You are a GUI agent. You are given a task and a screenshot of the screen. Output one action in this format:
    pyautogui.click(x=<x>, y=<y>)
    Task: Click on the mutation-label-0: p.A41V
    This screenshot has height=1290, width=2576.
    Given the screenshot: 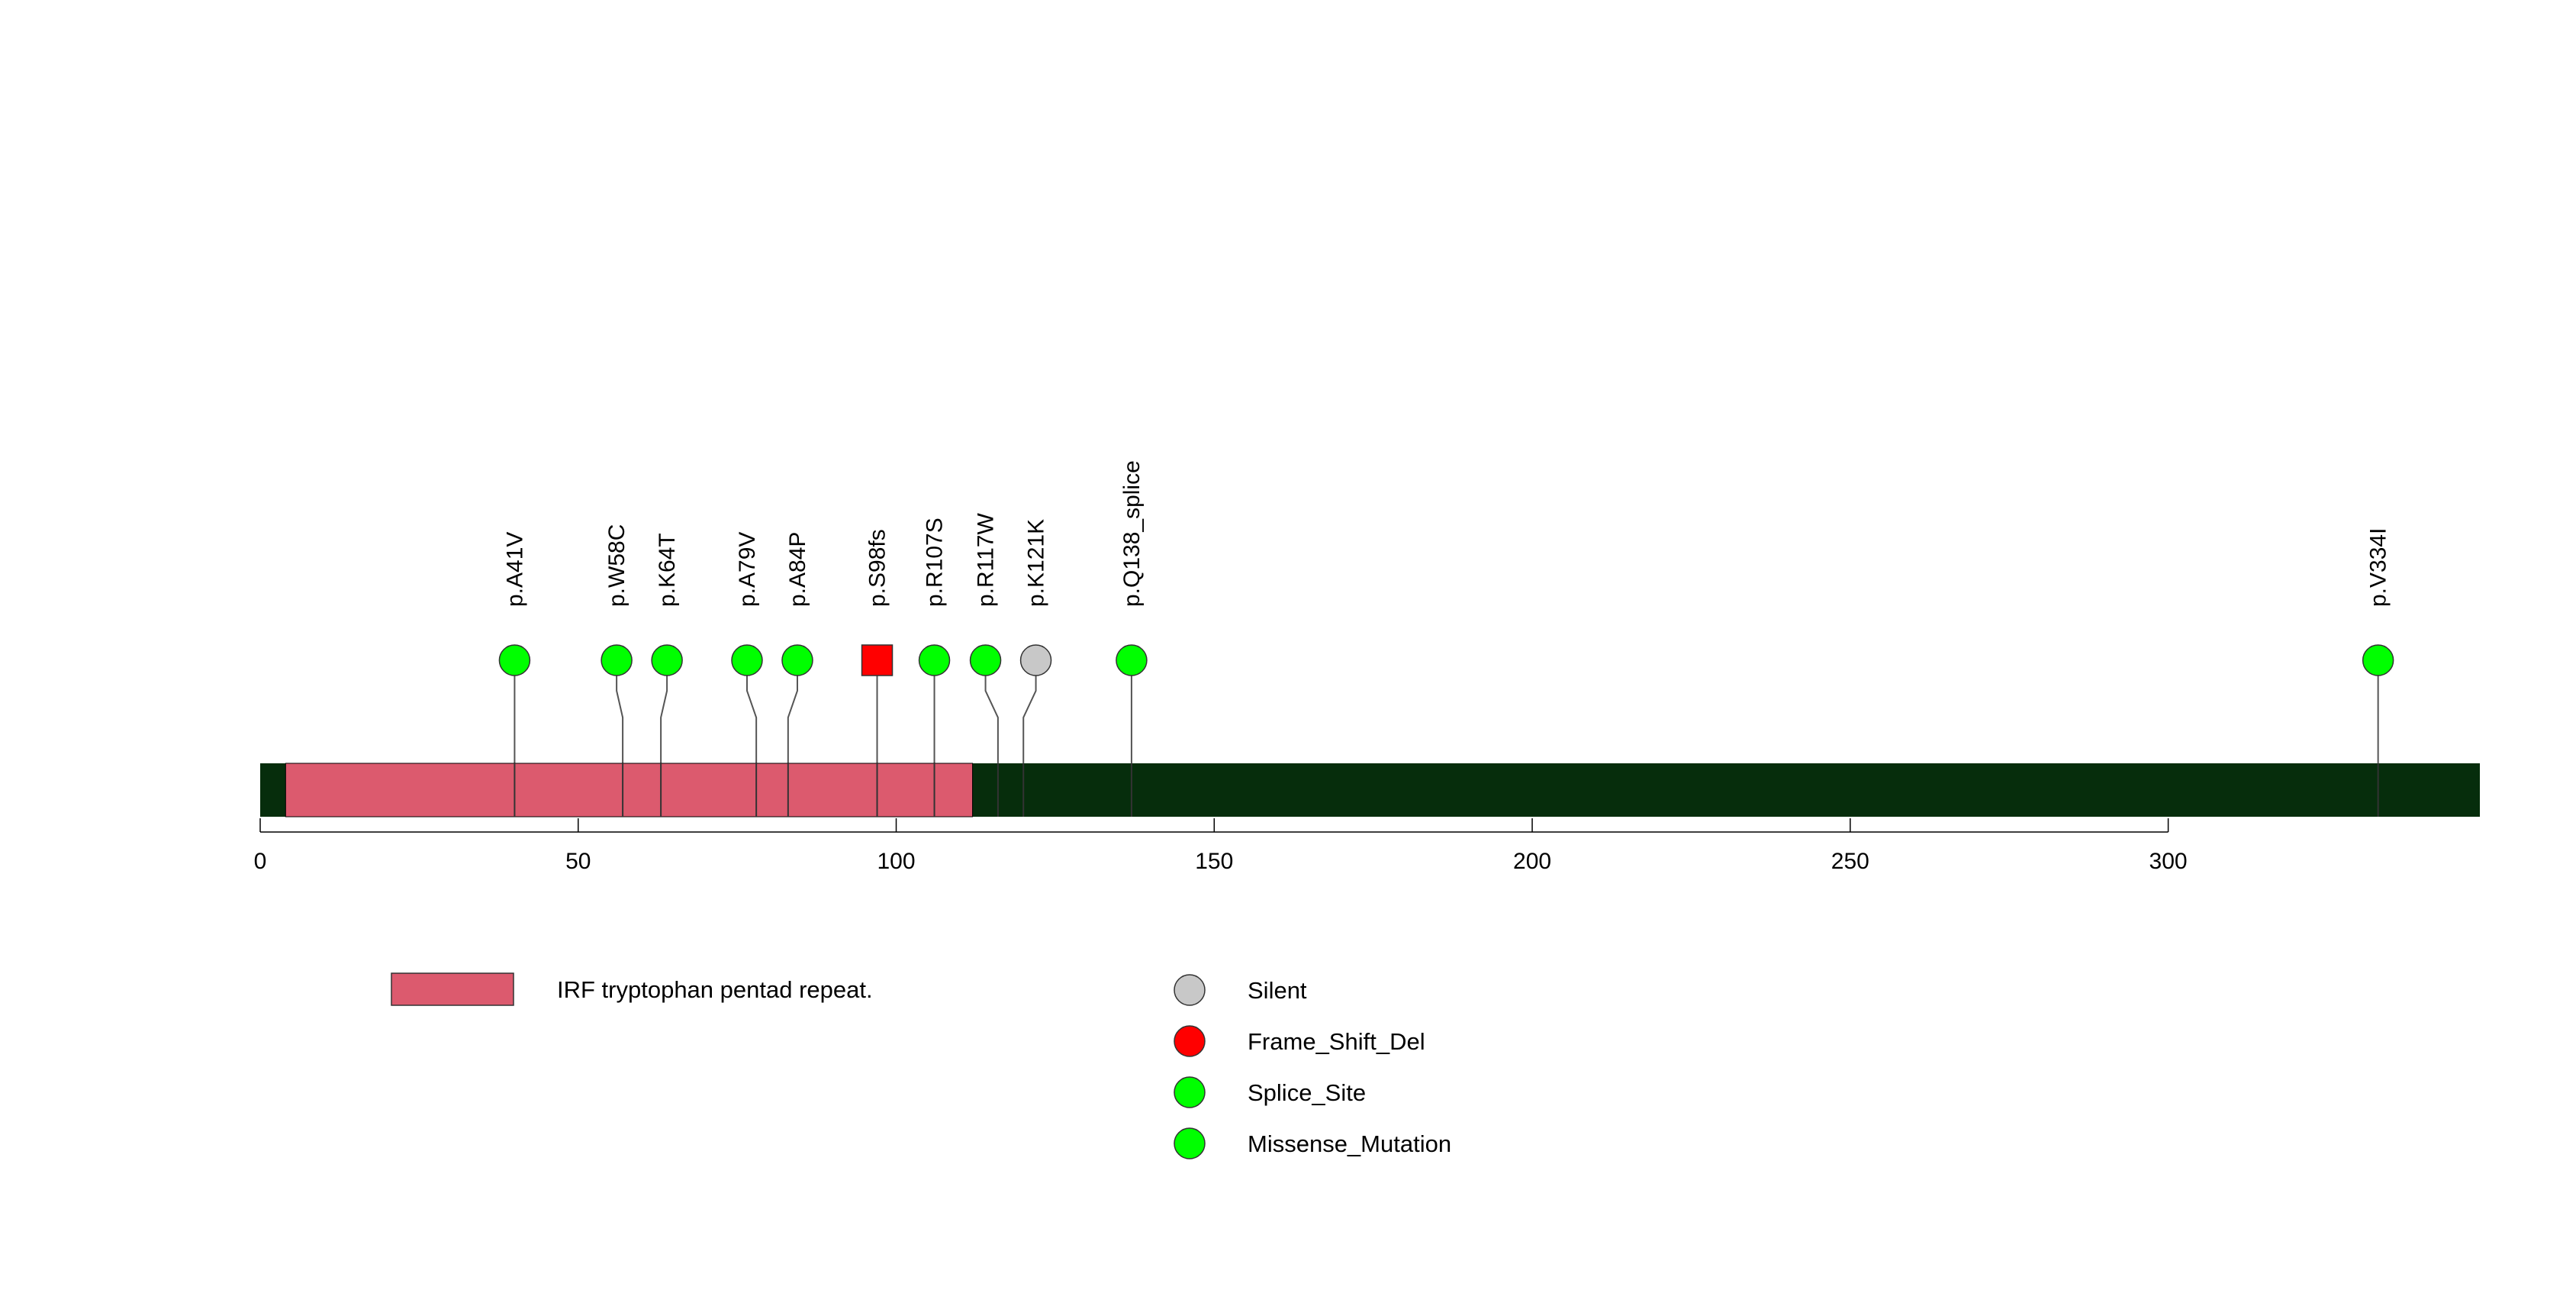 What is the action you would take?
    pyautogui.click(x=514, y=570)
    